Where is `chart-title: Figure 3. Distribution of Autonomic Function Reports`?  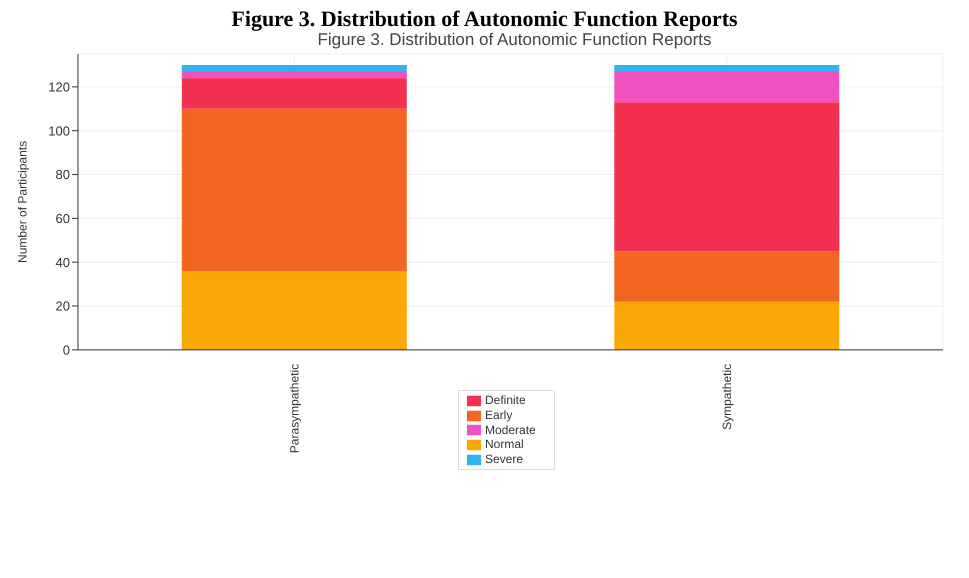 chart-title: Figure 3. Distribution of Autonomic Function Reports is located at coordinates (484, 18).